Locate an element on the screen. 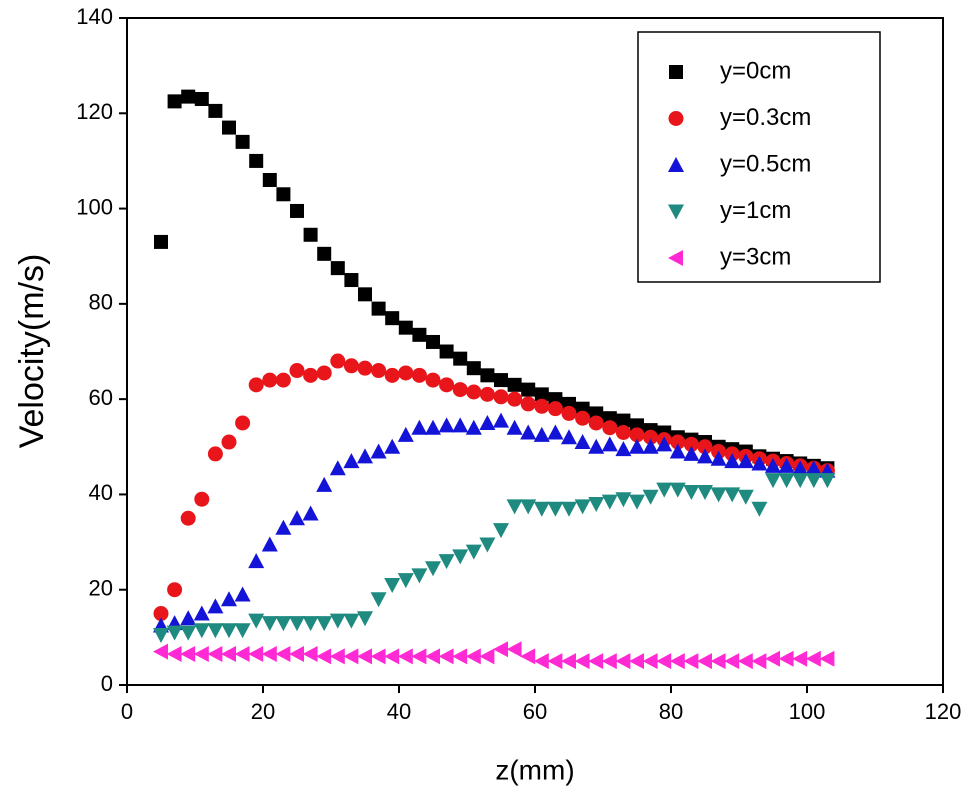  y-tick-label: 80 is located at coordinates (101, 302).